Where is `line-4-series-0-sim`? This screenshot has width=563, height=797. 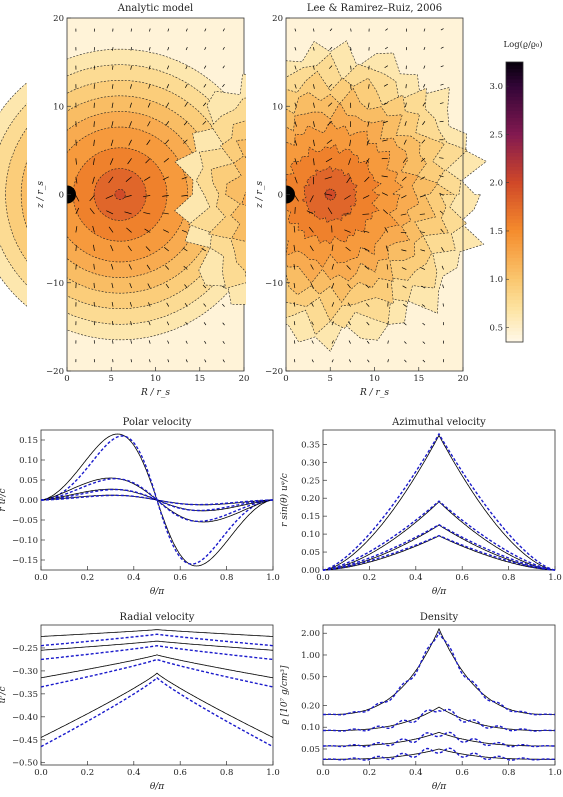
line-4-series-0-sim is located at coordinates (439, 501).